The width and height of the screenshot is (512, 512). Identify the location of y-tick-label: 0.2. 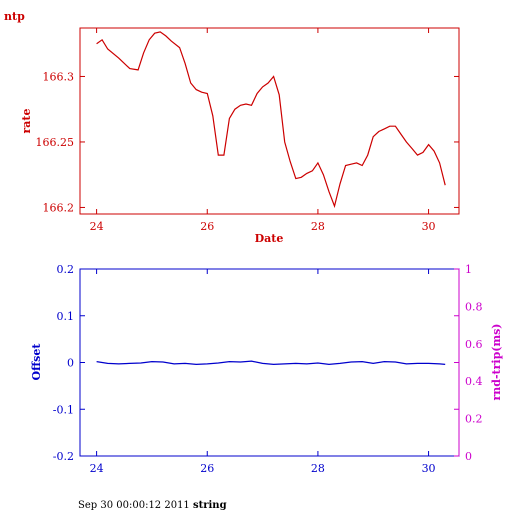
(66, 269).